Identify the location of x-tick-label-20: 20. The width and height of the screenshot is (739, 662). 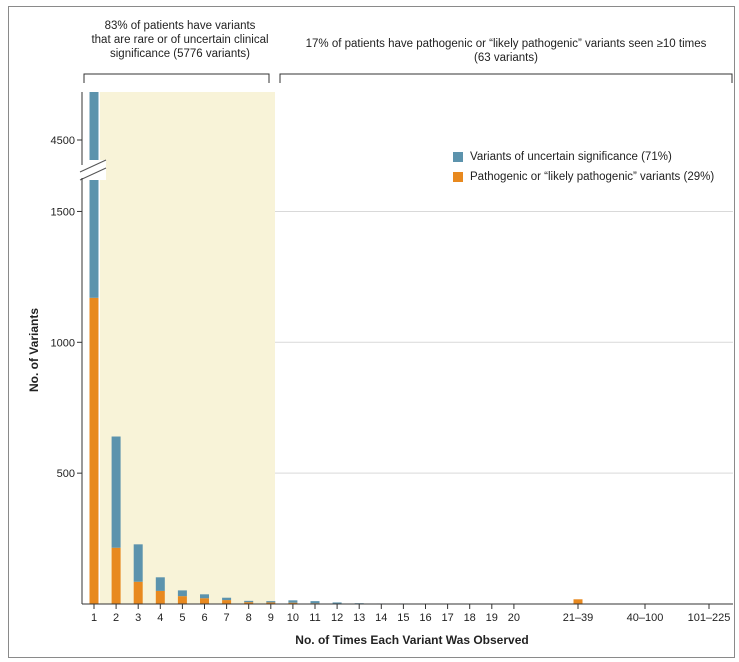
(514, 618).